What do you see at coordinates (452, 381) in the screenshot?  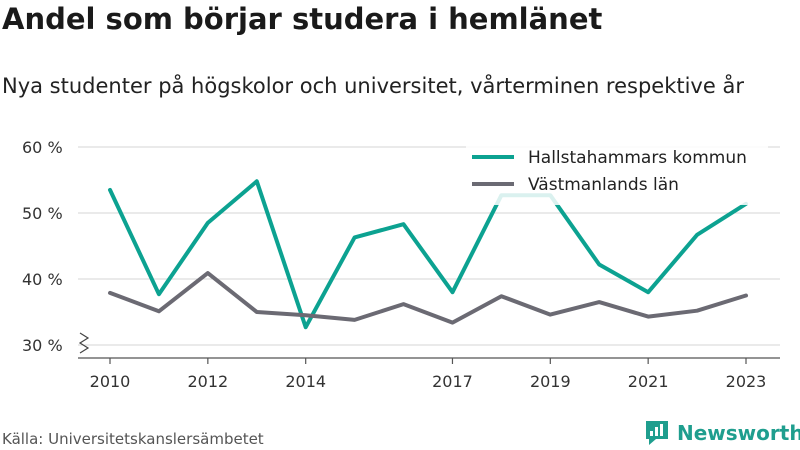 I see `x-tick-label: 2017` at bounding box center [452, 381].